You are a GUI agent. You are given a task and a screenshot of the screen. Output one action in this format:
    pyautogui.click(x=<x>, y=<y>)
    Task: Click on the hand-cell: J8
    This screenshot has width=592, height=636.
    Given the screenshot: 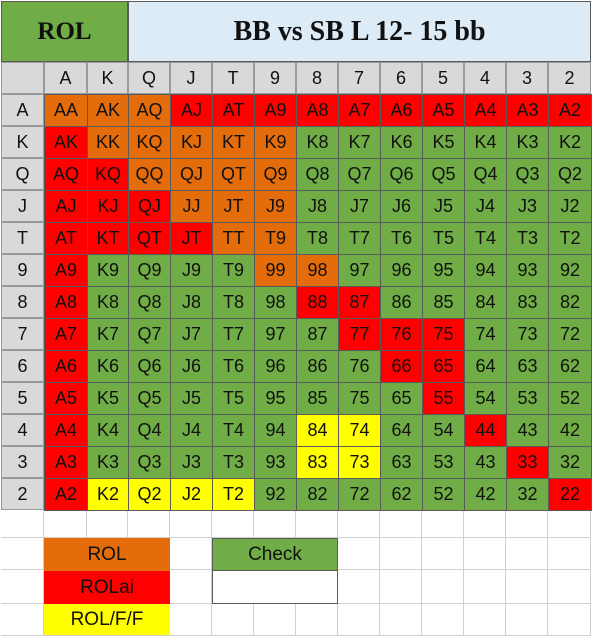 What is the action you would take?
    pyautogui.click(x=317, y=206)
    